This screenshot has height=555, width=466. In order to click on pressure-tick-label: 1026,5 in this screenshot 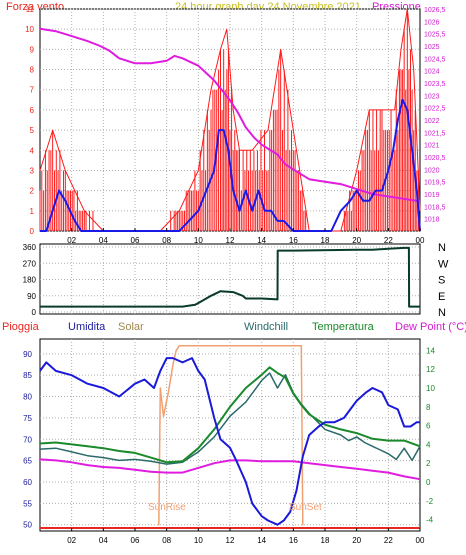, I will do `click(435, 10)`.